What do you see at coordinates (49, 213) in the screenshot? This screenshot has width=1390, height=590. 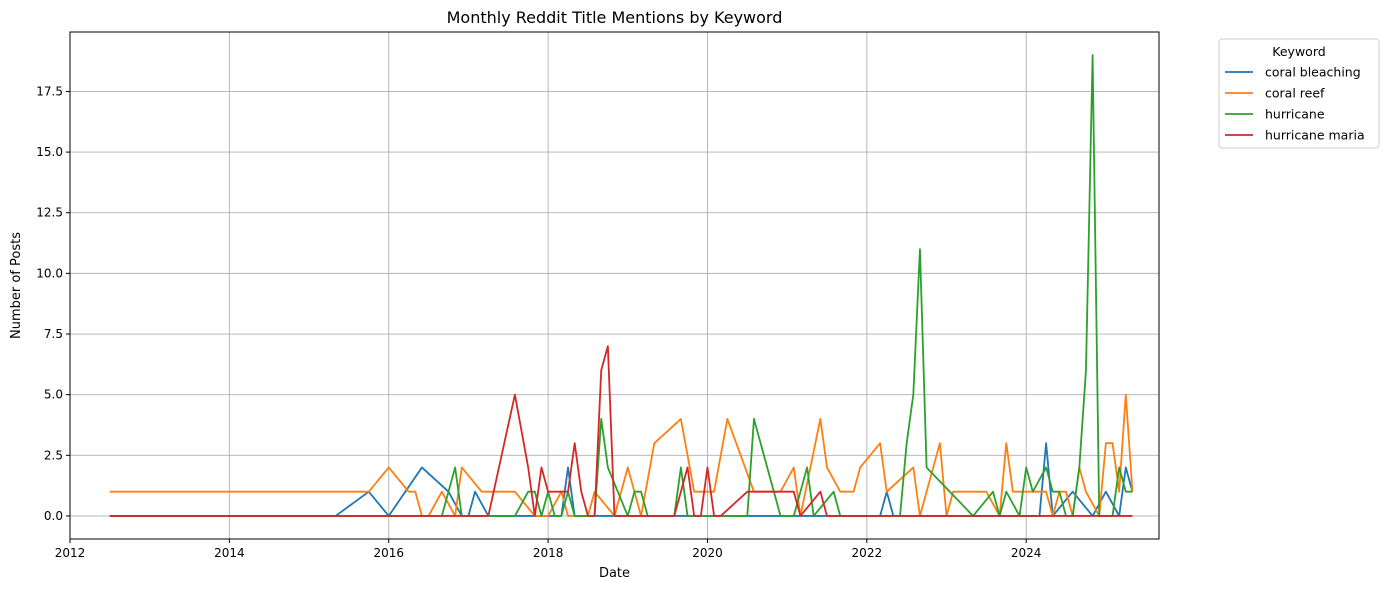 I see `y-tick-label: 12.5` at bounding box center [49, 213].